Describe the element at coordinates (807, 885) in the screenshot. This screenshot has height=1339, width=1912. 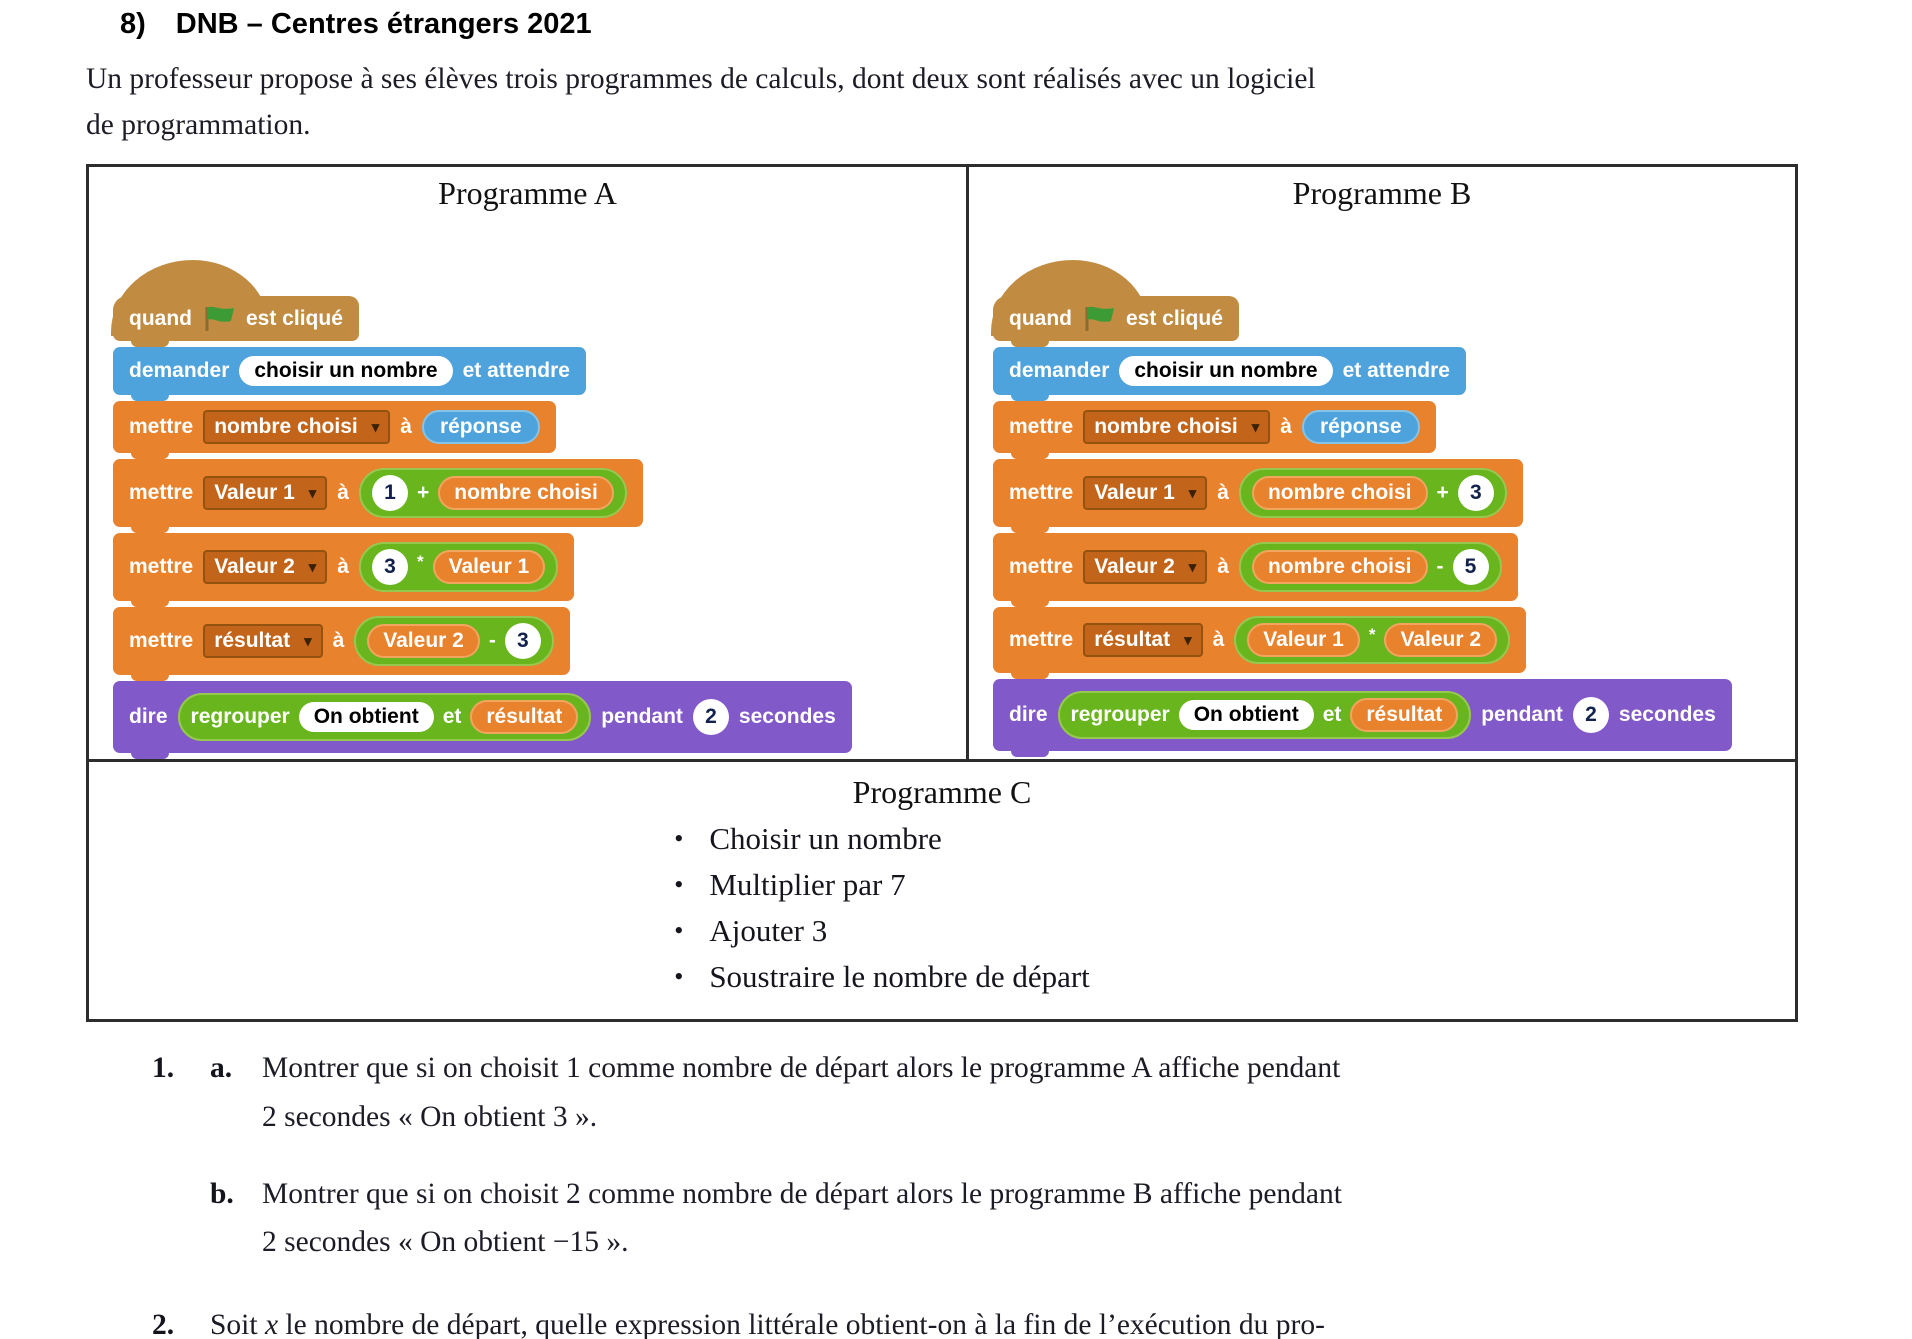
I see `step-text: Multiplier par 7` at that location.